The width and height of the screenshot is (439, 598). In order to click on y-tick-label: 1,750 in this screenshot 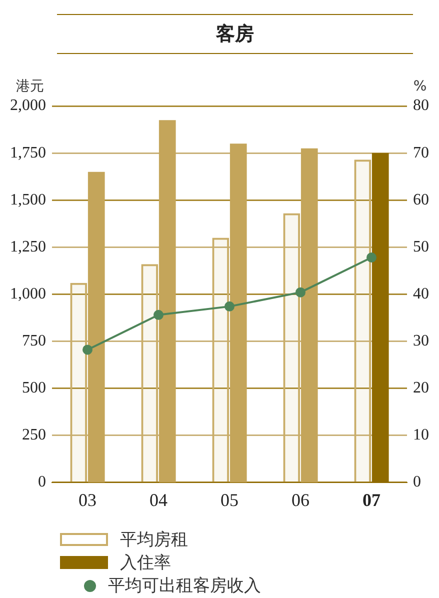, I will do `click(28, 153)`.